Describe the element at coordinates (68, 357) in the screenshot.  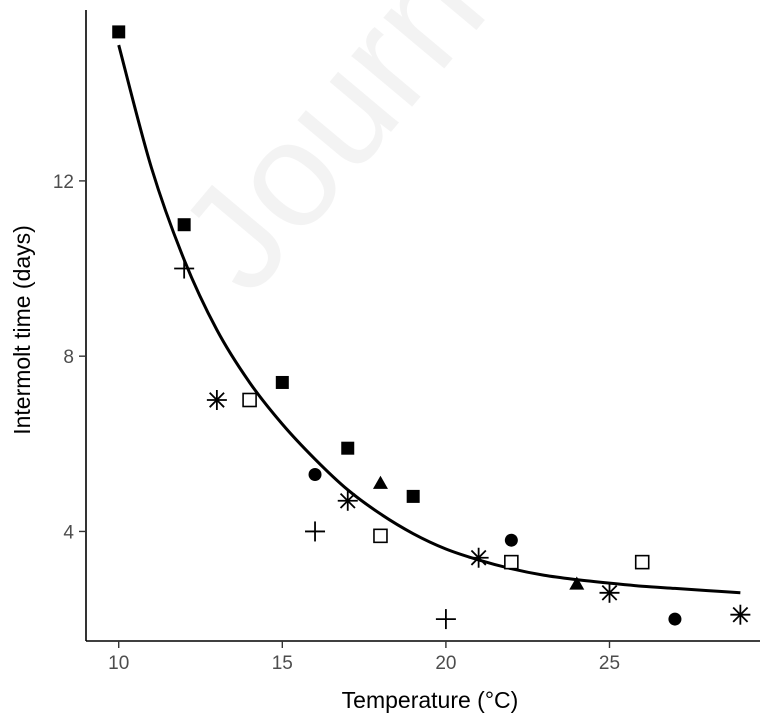
I see `y-tick-label: 8` at that location.